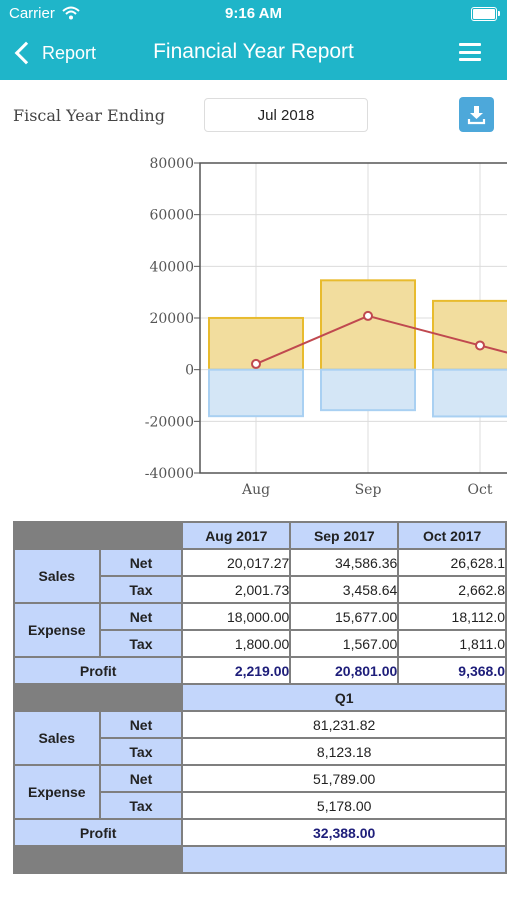 The image size is (507, 900). What do you see at coordinates (89, 115) in the screenshot?
I see `fiscal-year-label: Fiscal Year Ending` at bounding box center [89, 115].